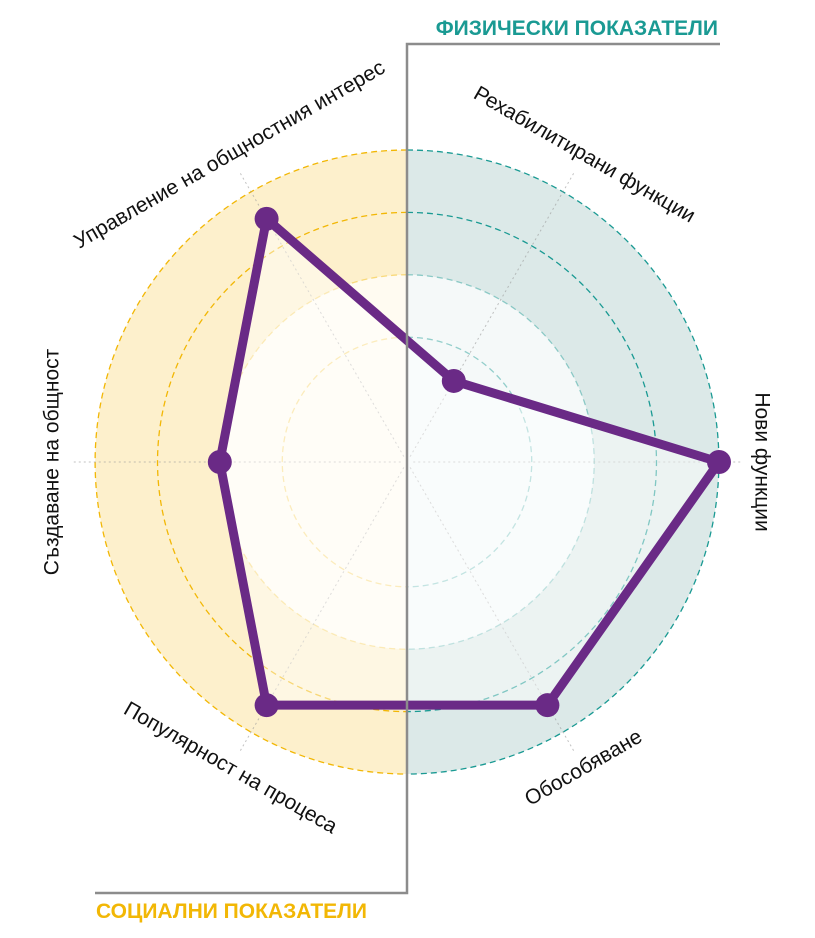 This screenshot has width=815, height=938. Describe the element at coordinates (231, 911) in the screenshot. I see `social-indicators-title: СОЦИАЛНИ ПОКАЗАТЕЛИ` at that location.